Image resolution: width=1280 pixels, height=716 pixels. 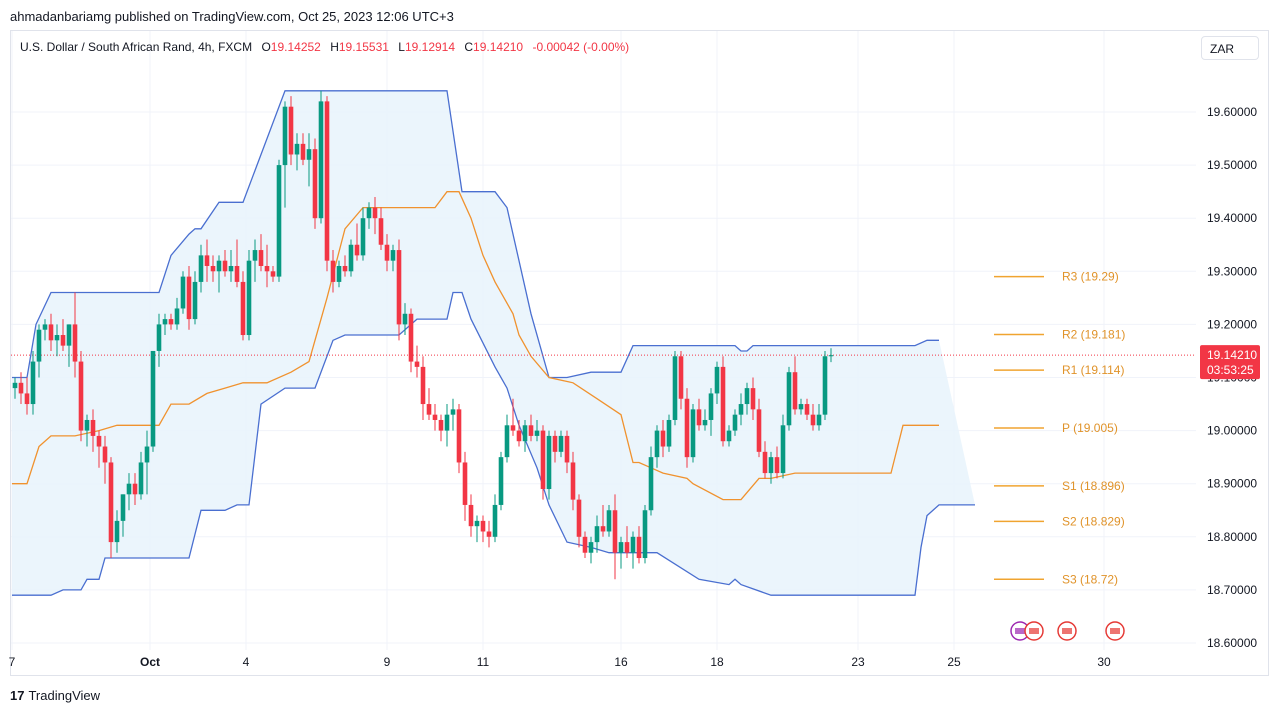 I want to click on last-price-label: 19.14210, so click(x=1232, y=355).